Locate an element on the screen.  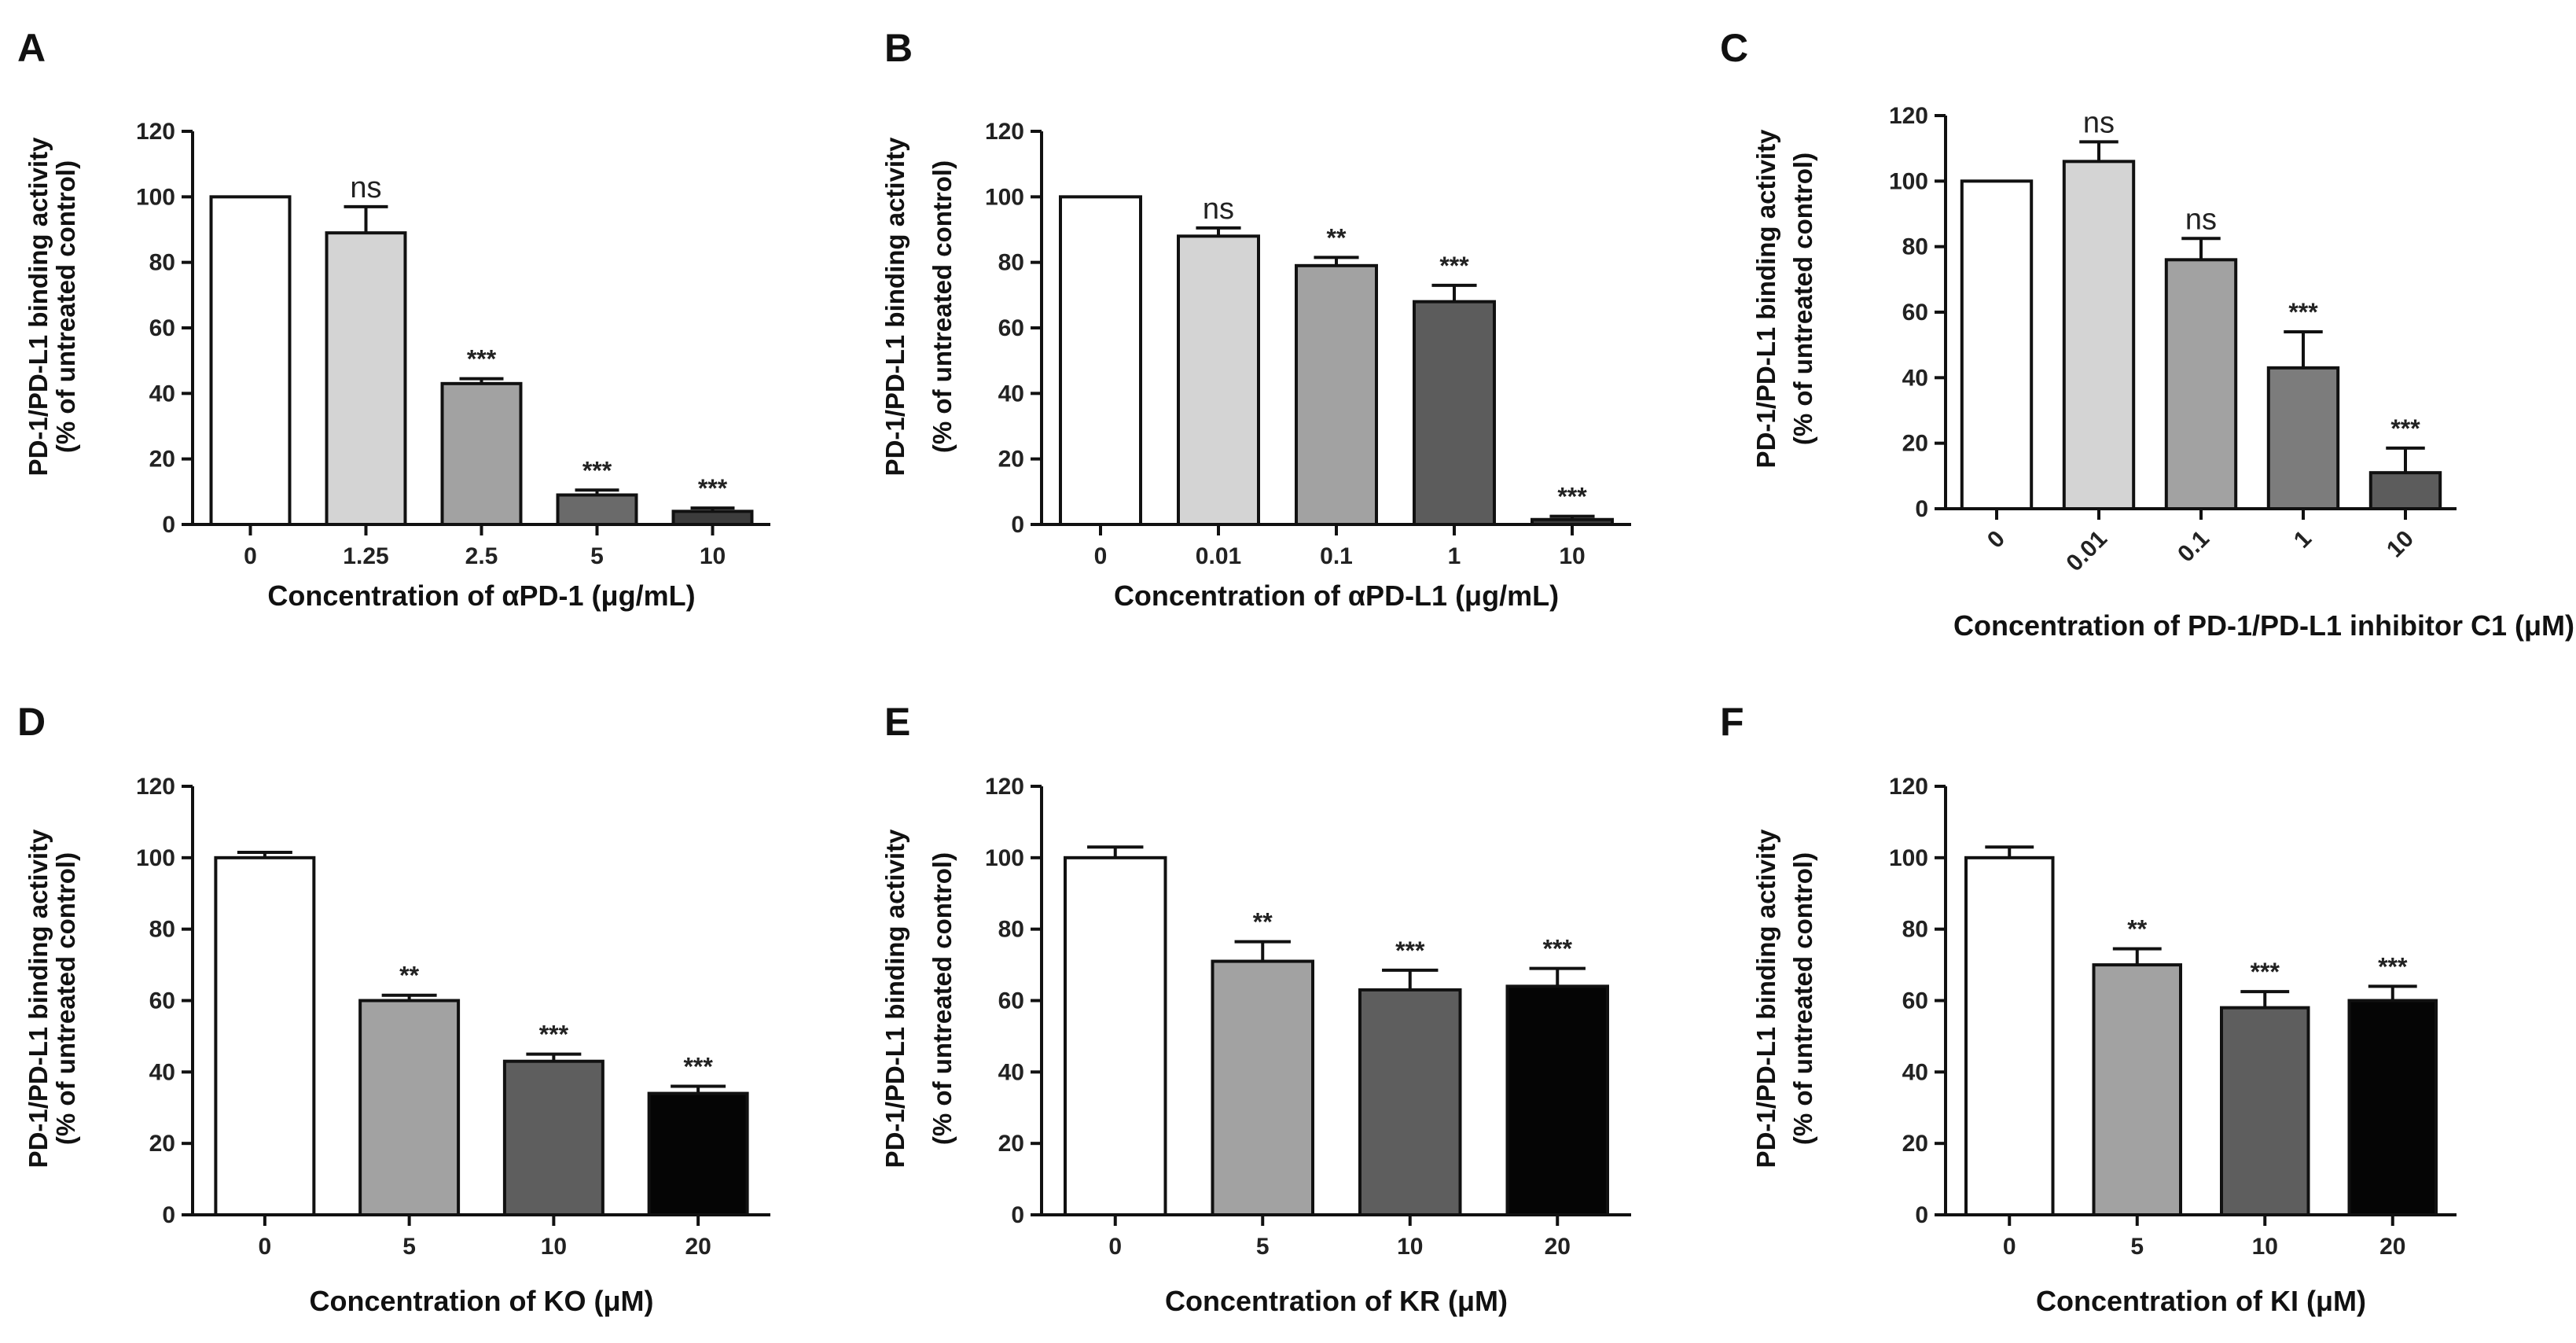
panel-letter: C is located at coordinates (1734, 48).